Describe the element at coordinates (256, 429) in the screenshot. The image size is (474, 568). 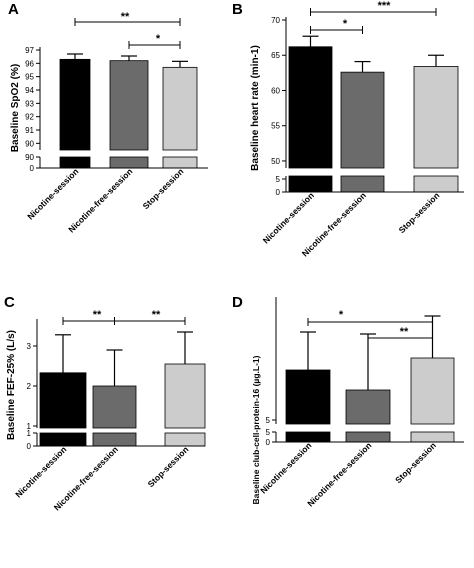
I see `y-axis-label: Baseline club-cell-protein-16 (µg.L-1)` at that location.